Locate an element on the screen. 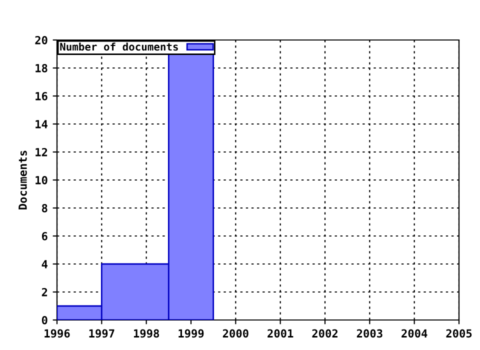 This screenshot has height=350, width=480. y-tick-label: 6 is located at coordinates (45, 236).